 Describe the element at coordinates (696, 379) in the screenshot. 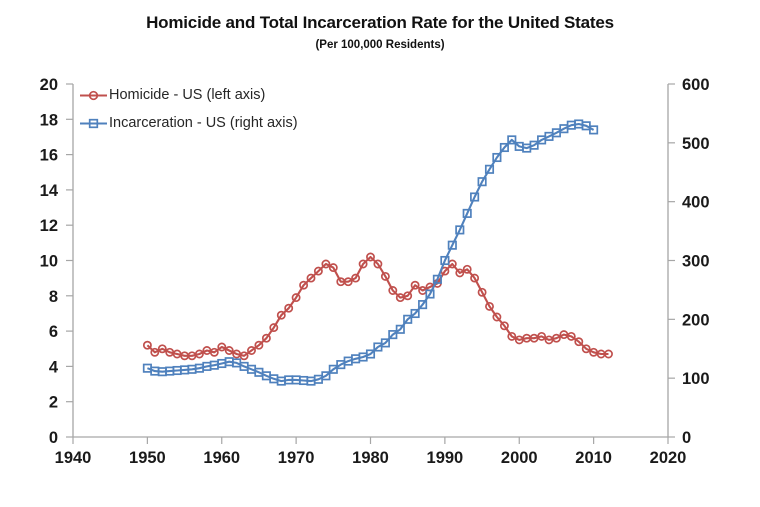

I see `y-right-tick-label: 100` at that location.